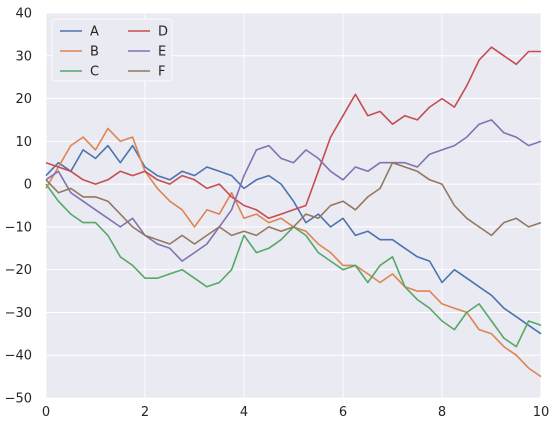 This screenshot has height=430, width=556. What do you see at coordinates (18, 399) in the screenshot?
I see `y-tick-label: −50` at bounding box center [18, 399].